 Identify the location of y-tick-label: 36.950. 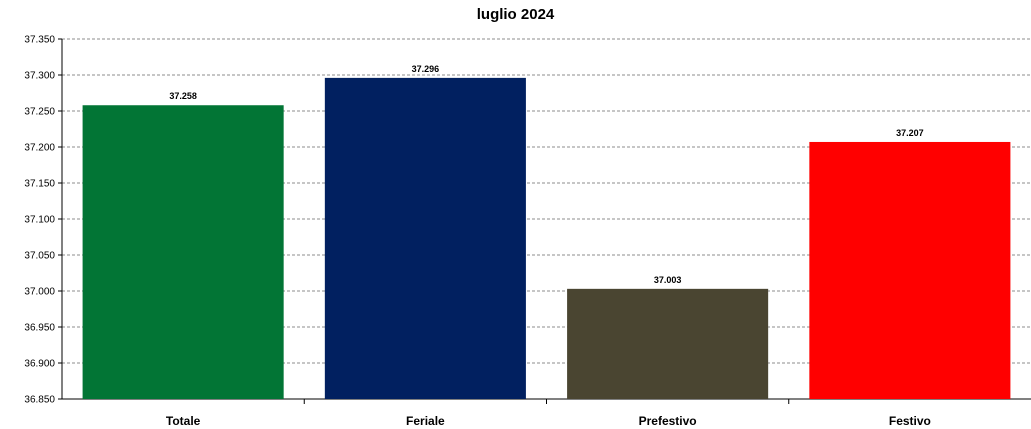
(39, 328).